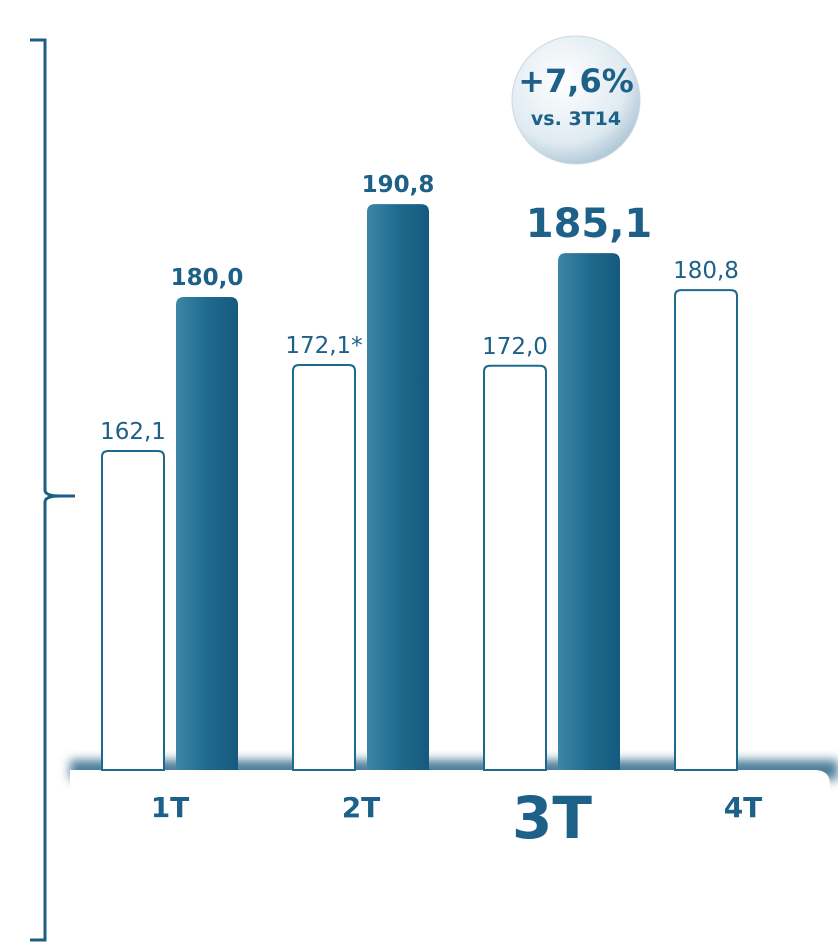  Describe the element at coordinates (515, 347) in the screenshot. I see `value-label: 172,0` at that location.